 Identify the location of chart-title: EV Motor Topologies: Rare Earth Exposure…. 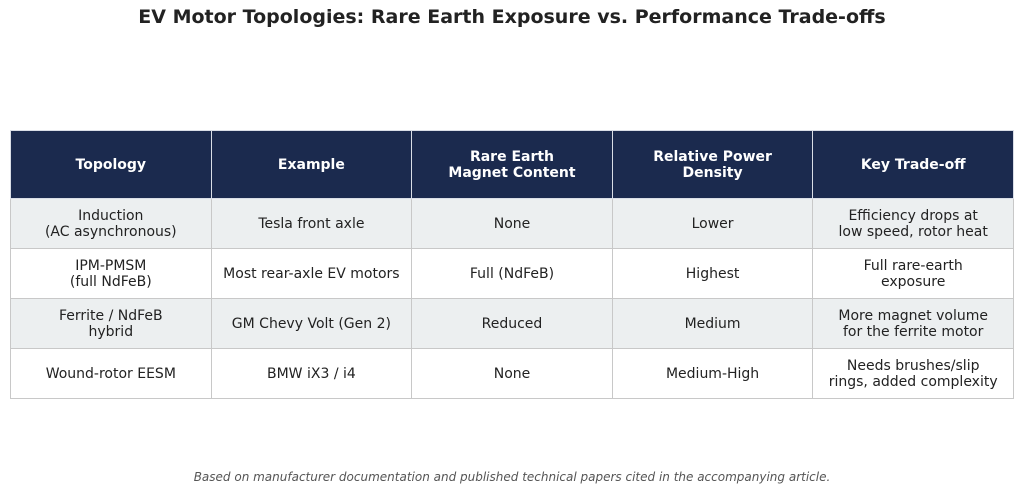
(512, 17).